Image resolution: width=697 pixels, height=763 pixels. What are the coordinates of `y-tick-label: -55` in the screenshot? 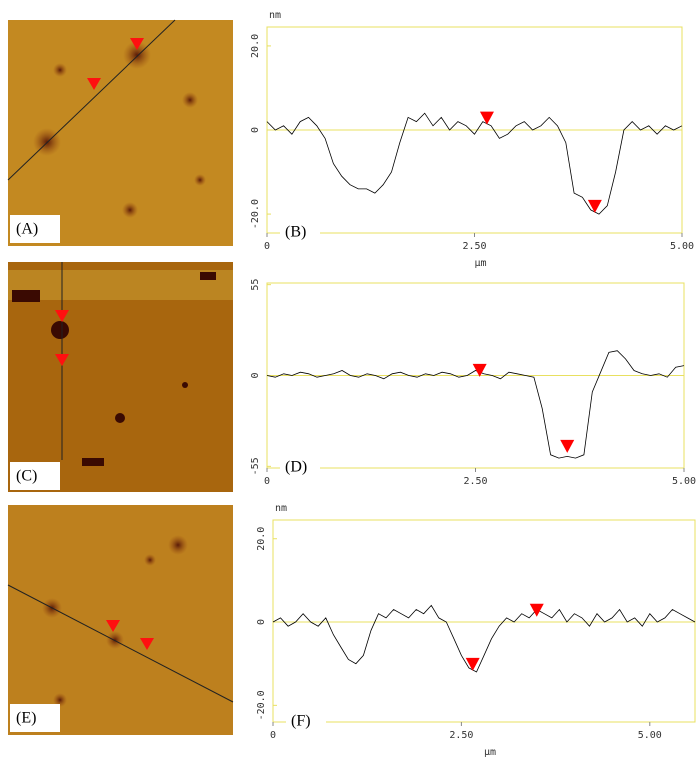 It's located at (255, 466).